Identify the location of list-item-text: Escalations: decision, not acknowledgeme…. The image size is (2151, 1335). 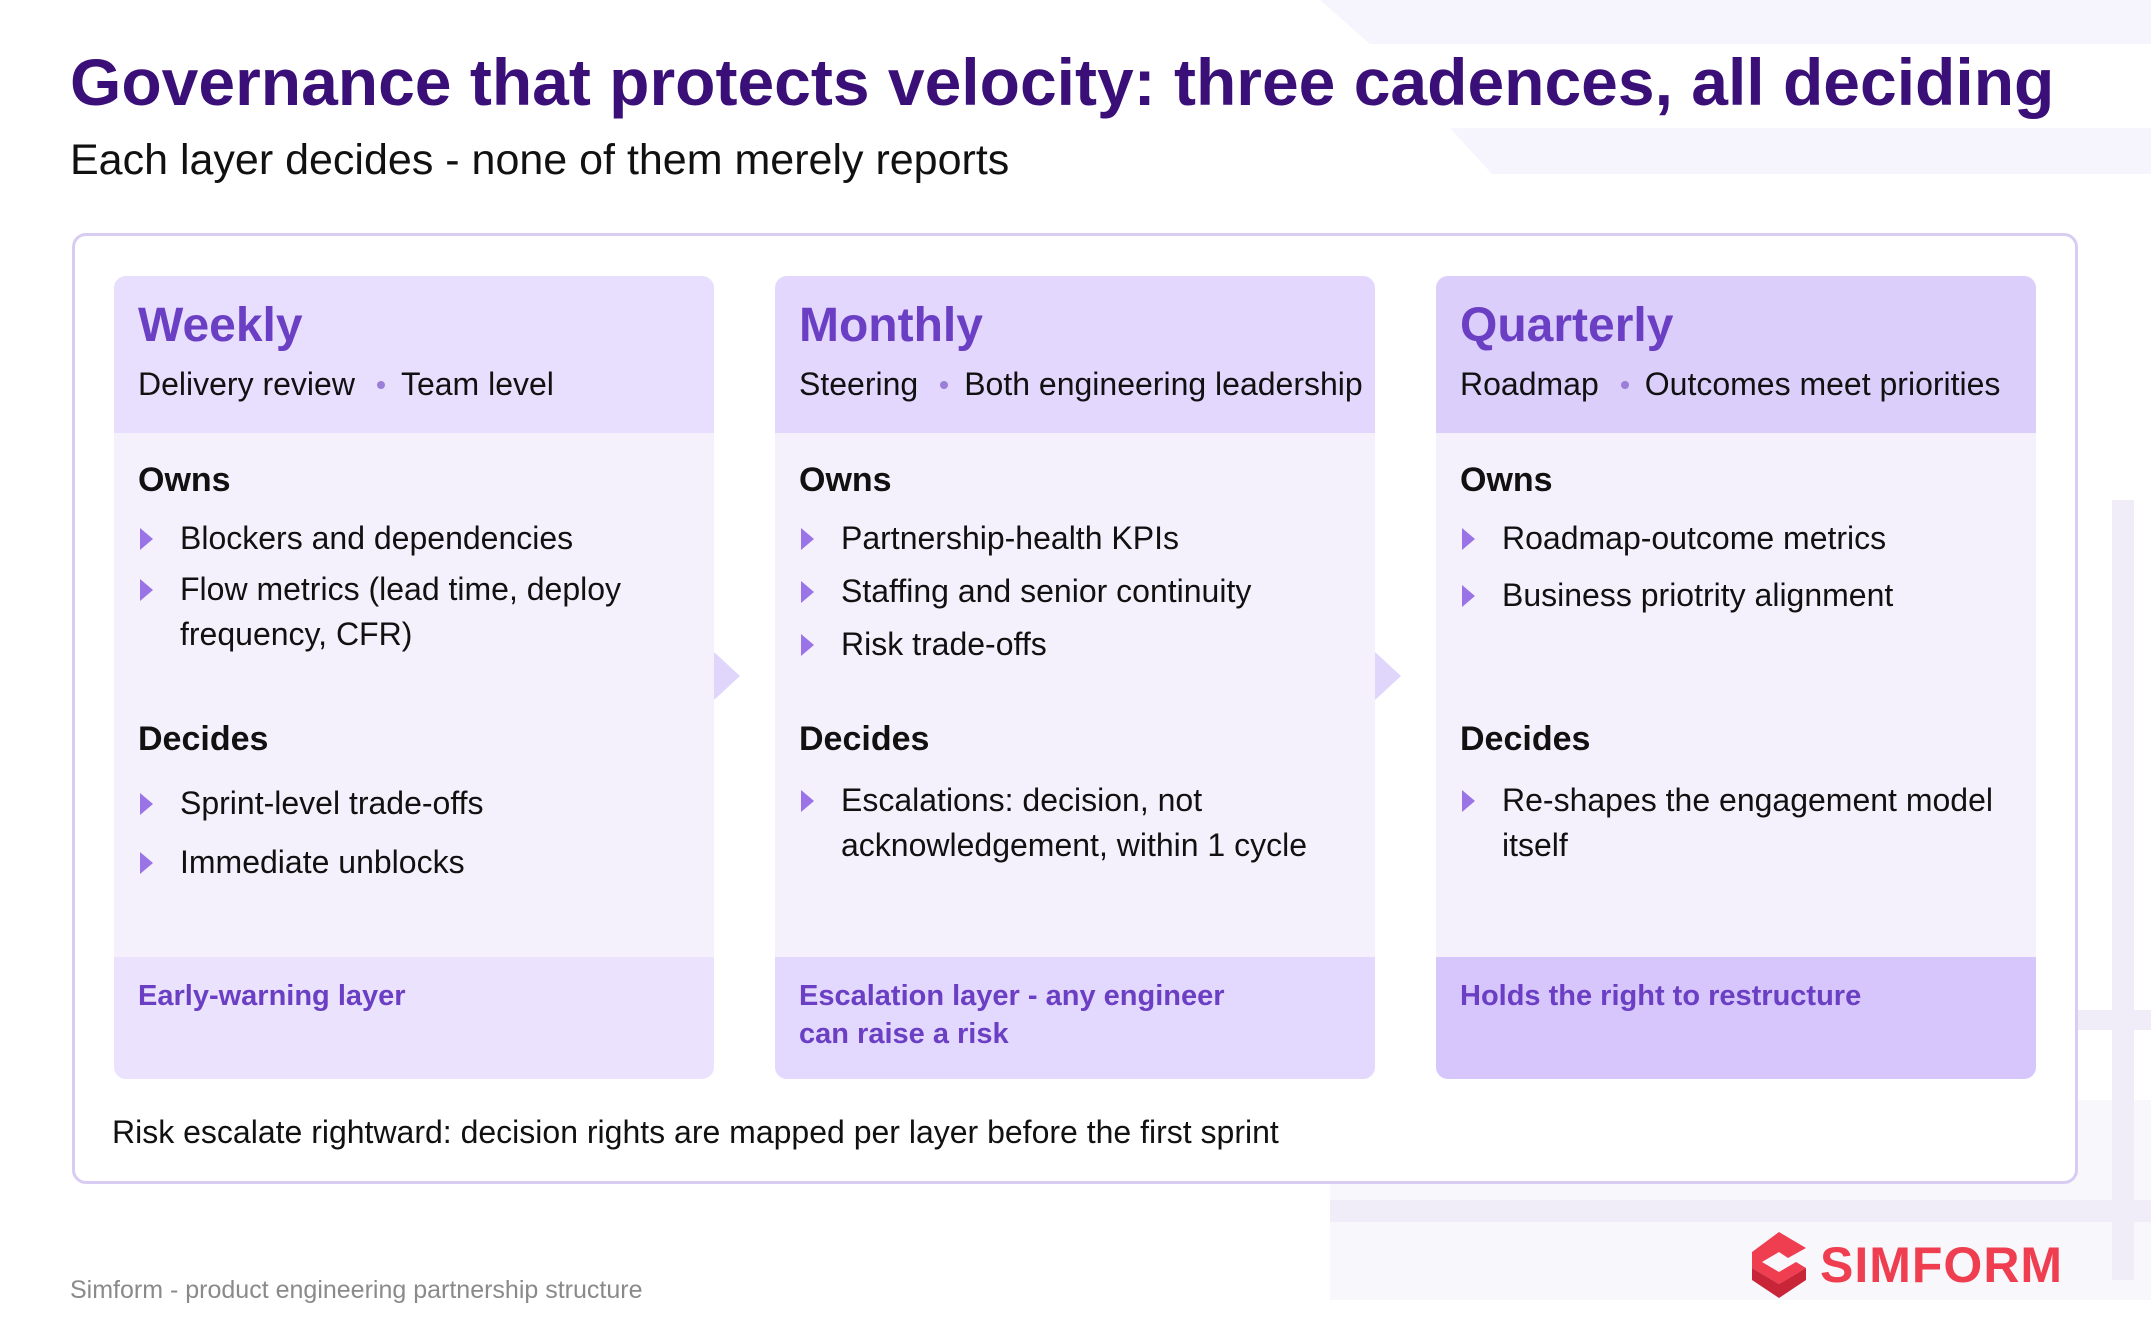
(1074, 822).